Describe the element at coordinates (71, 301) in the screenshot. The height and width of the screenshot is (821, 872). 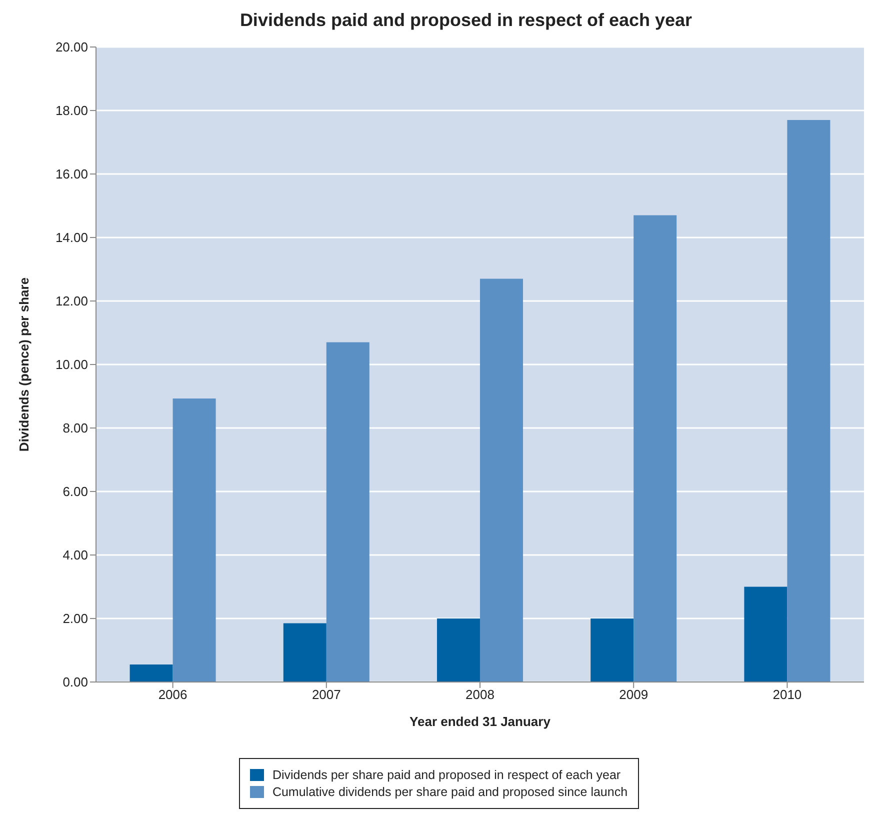
I see `y-tick-label: 12.00` at that location.